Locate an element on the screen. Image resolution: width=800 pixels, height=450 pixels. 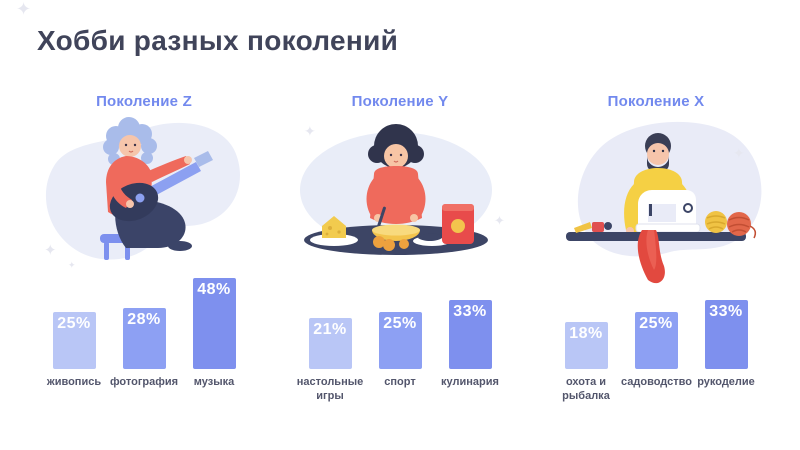
bar-slot: 18% is located at coordinates (586, 345).